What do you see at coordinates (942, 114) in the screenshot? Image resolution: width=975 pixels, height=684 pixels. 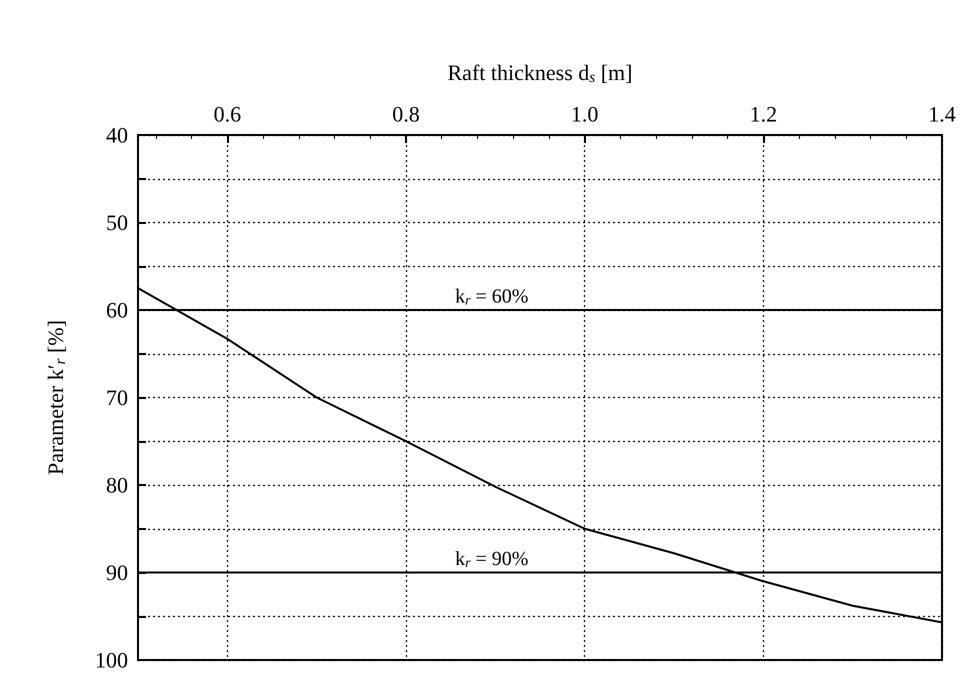 I see `x-tick-label: 1.4` at bounding box center [942, 114].